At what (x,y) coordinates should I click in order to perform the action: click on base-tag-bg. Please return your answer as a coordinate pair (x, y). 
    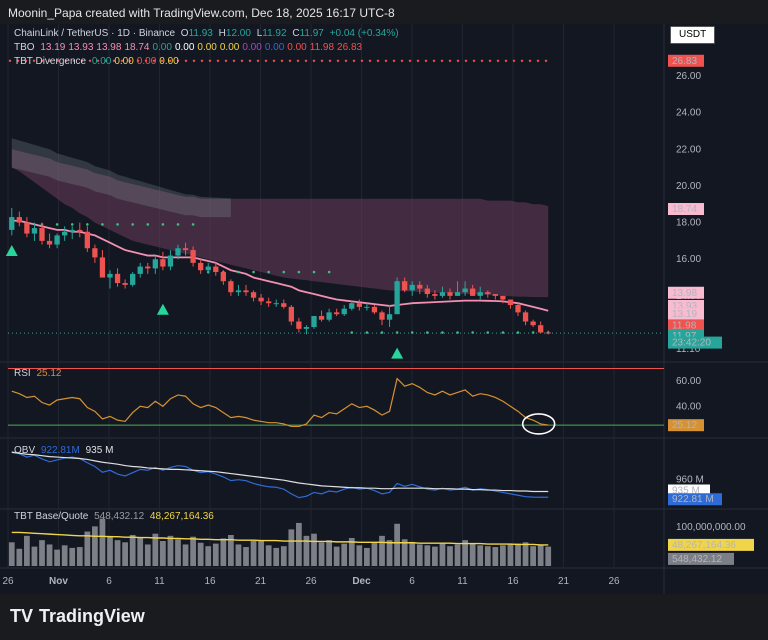
    Looking at the image, I should click on (701, 558).